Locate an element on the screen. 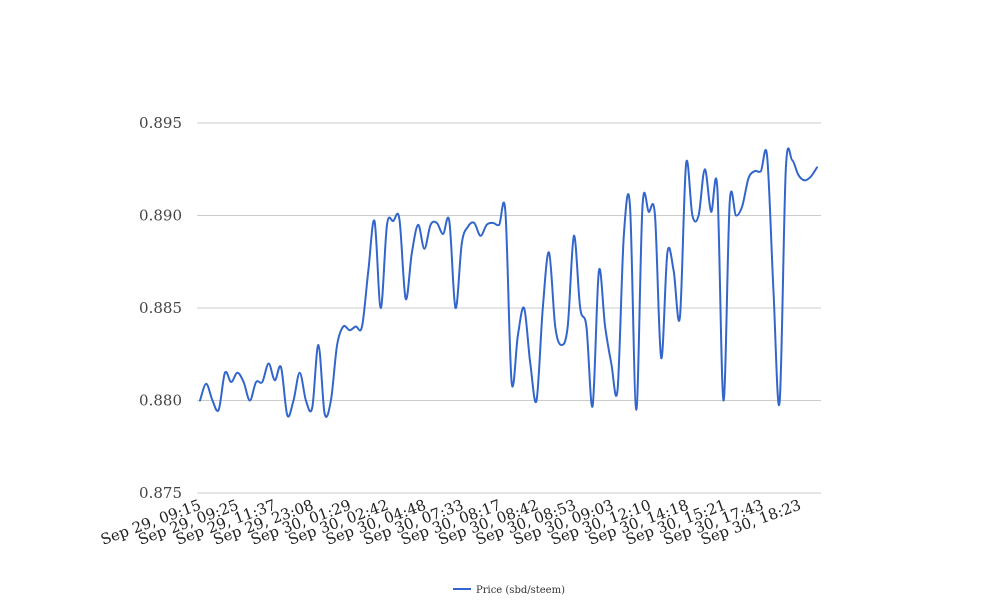  y-axis-ticks: 0.875 0.880 0.885 0.890 0.895 is located at coordinates (160, 308).